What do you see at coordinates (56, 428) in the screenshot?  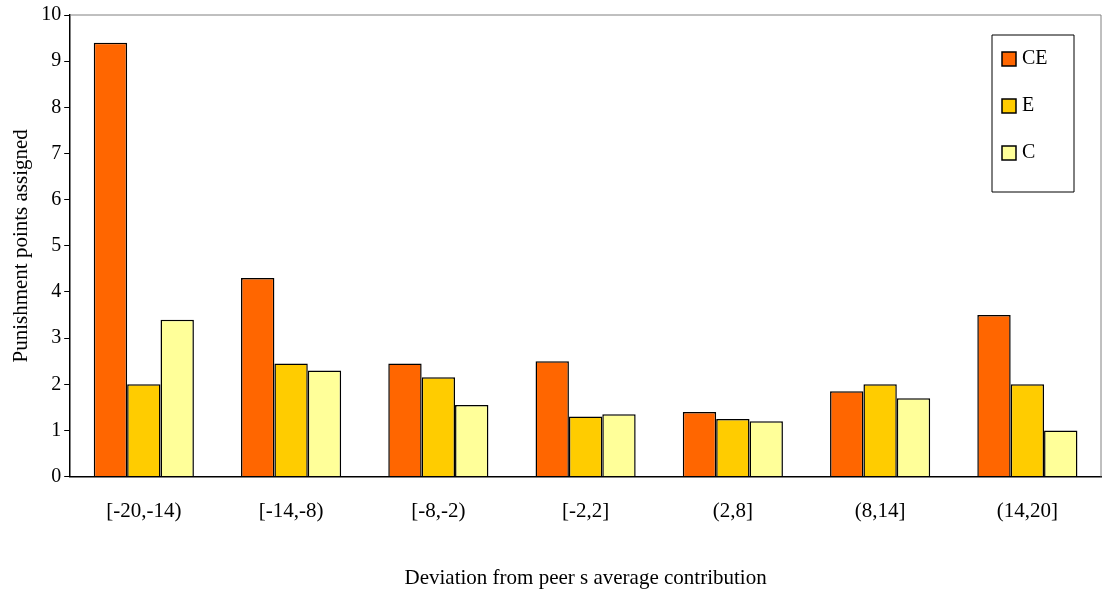 I see `y-tick-label: 1` at bounding box center [56, 428].